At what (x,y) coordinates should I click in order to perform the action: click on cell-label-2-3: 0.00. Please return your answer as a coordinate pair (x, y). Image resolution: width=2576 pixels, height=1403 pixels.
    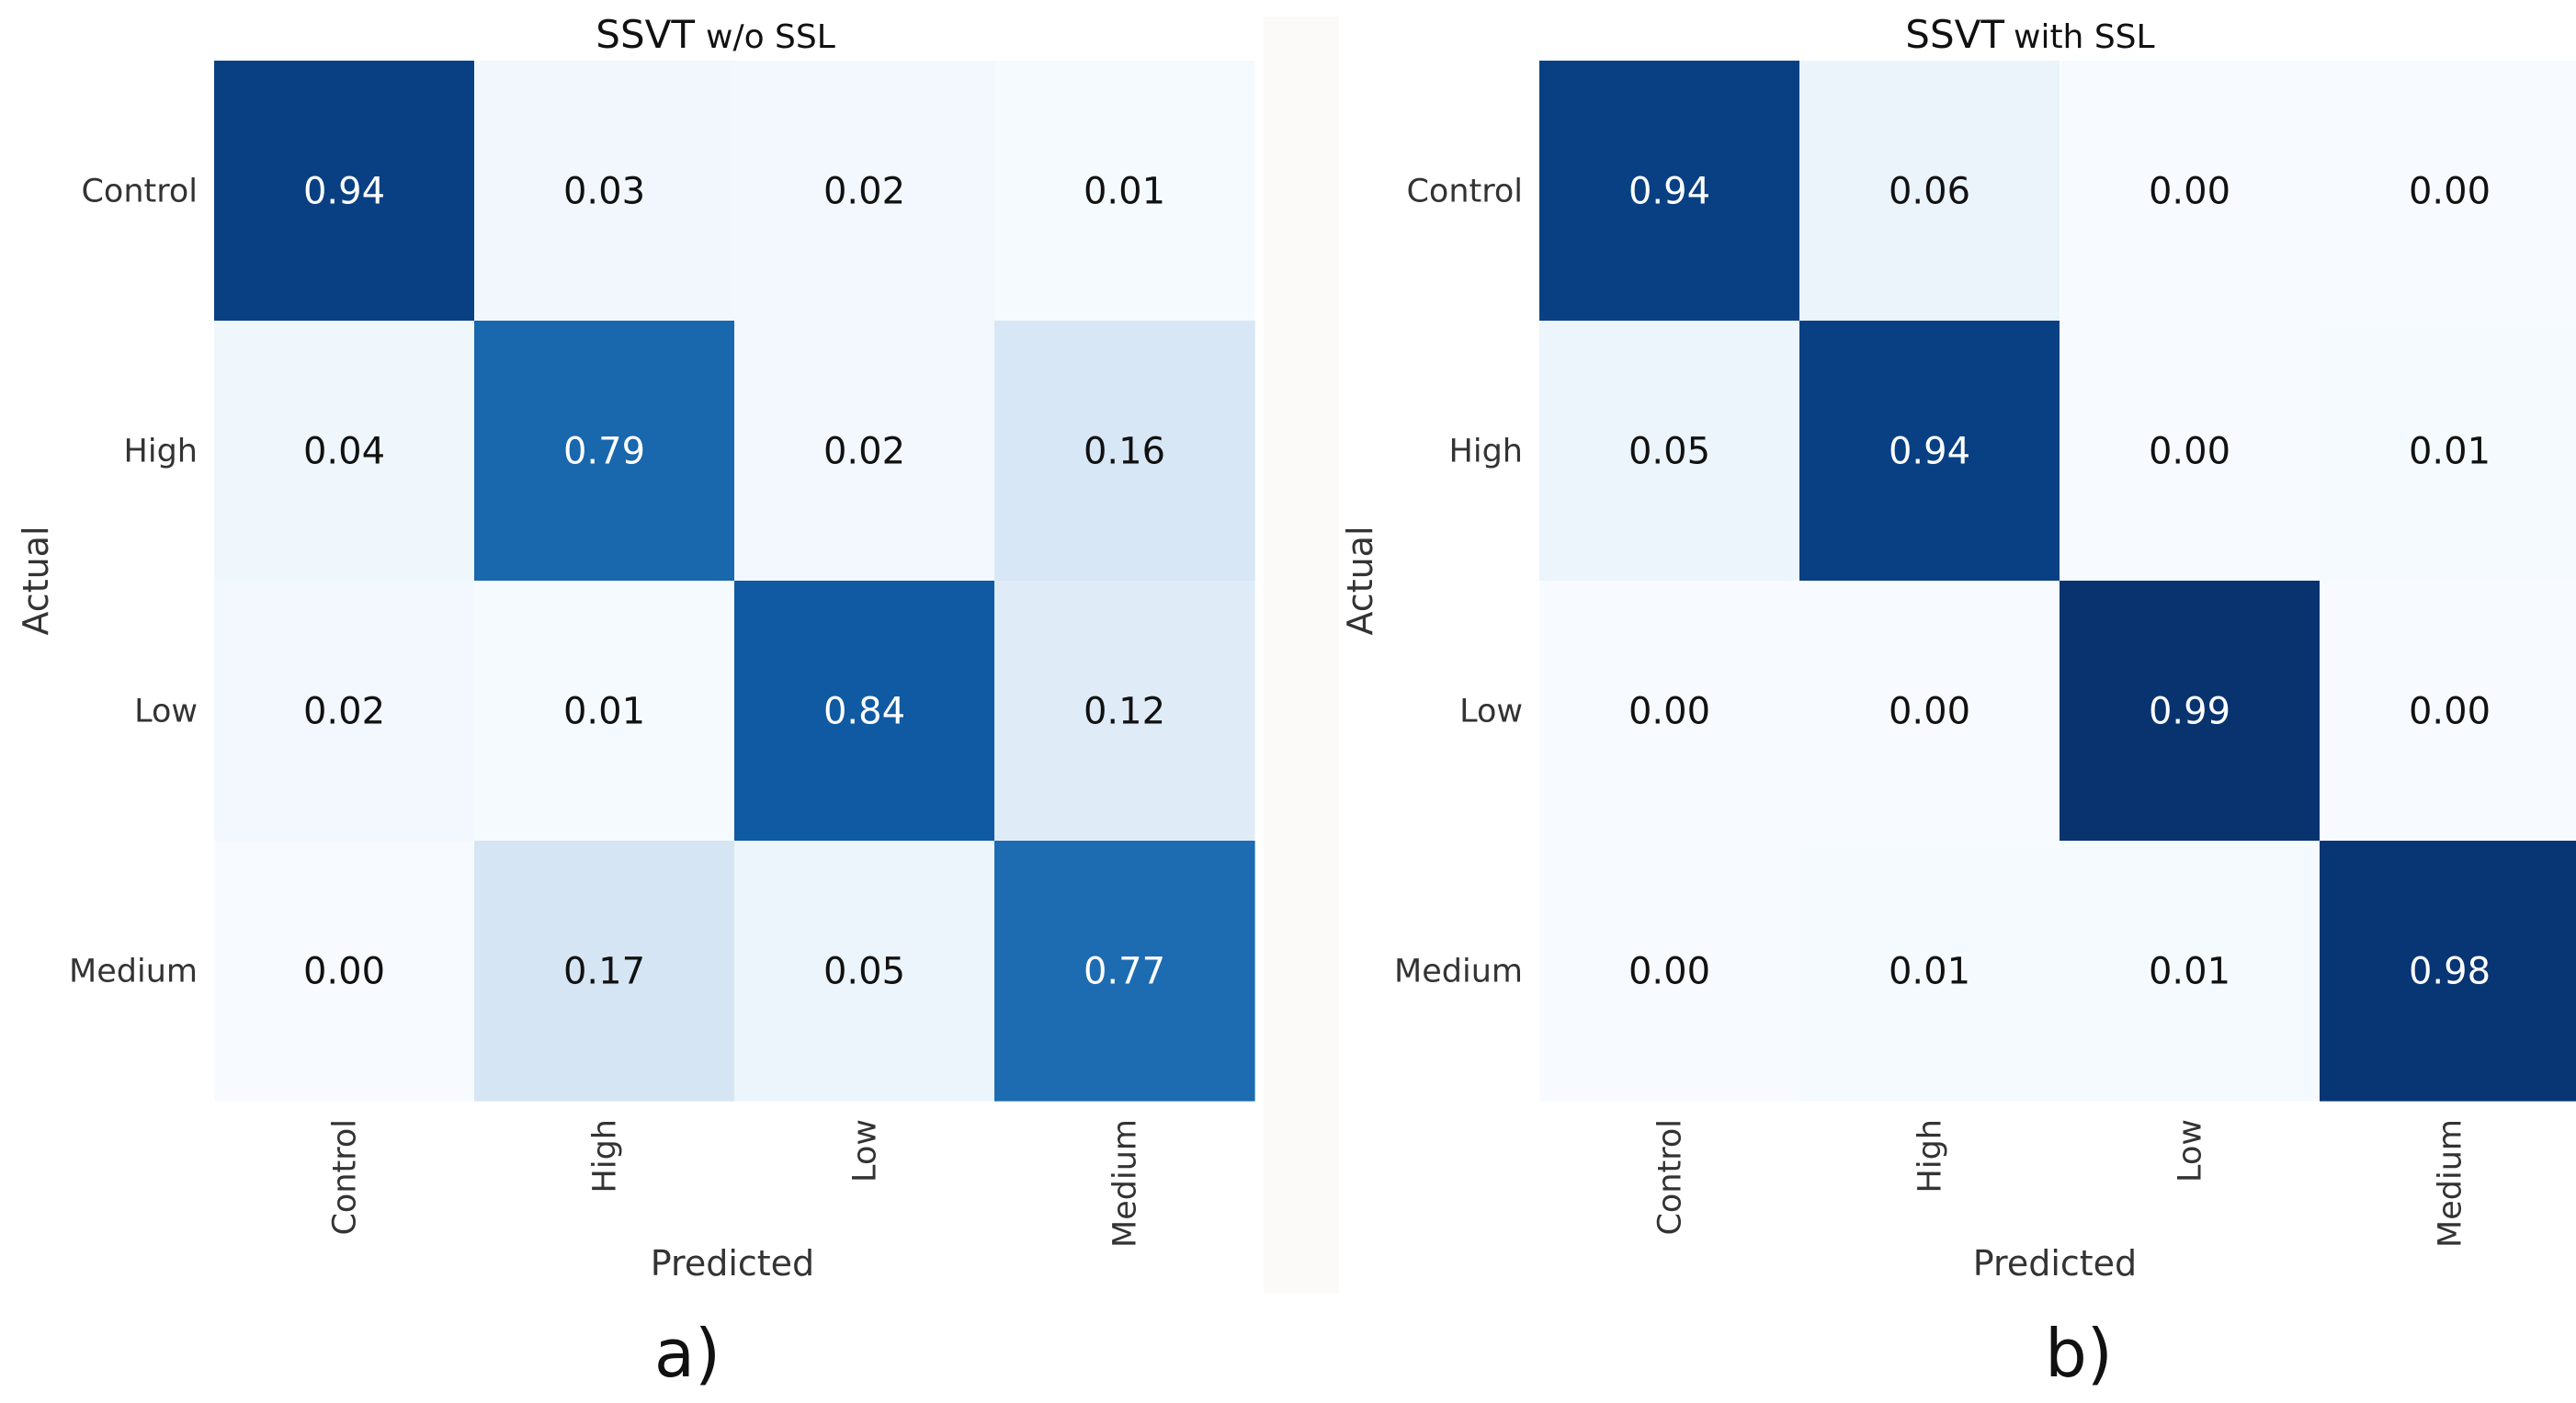
    Looking at the image, I should click on (2450, 712).